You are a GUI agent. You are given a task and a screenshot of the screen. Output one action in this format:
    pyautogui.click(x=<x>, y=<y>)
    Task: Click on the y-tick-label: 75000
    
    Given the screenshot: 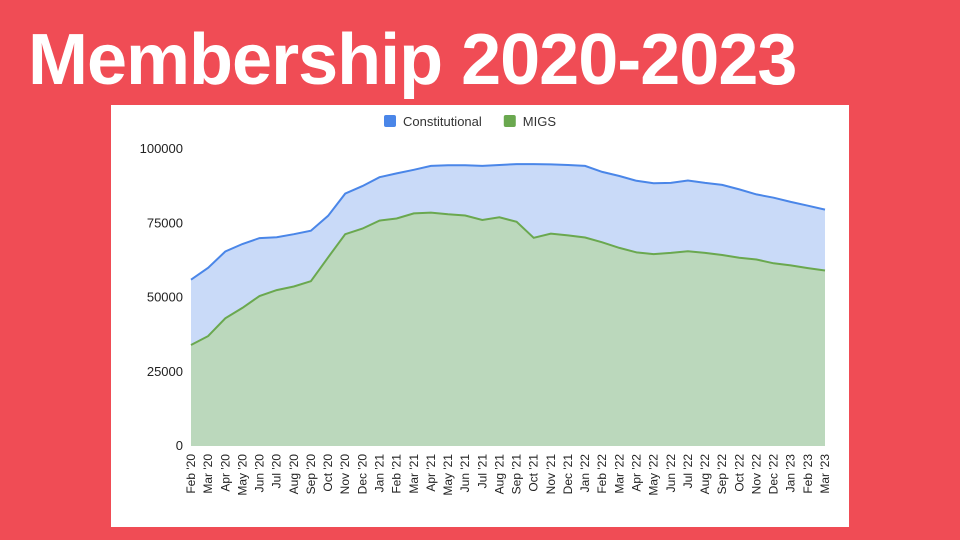 What is the action you would take?
    pyautogui.click(x=165, y=222)
    